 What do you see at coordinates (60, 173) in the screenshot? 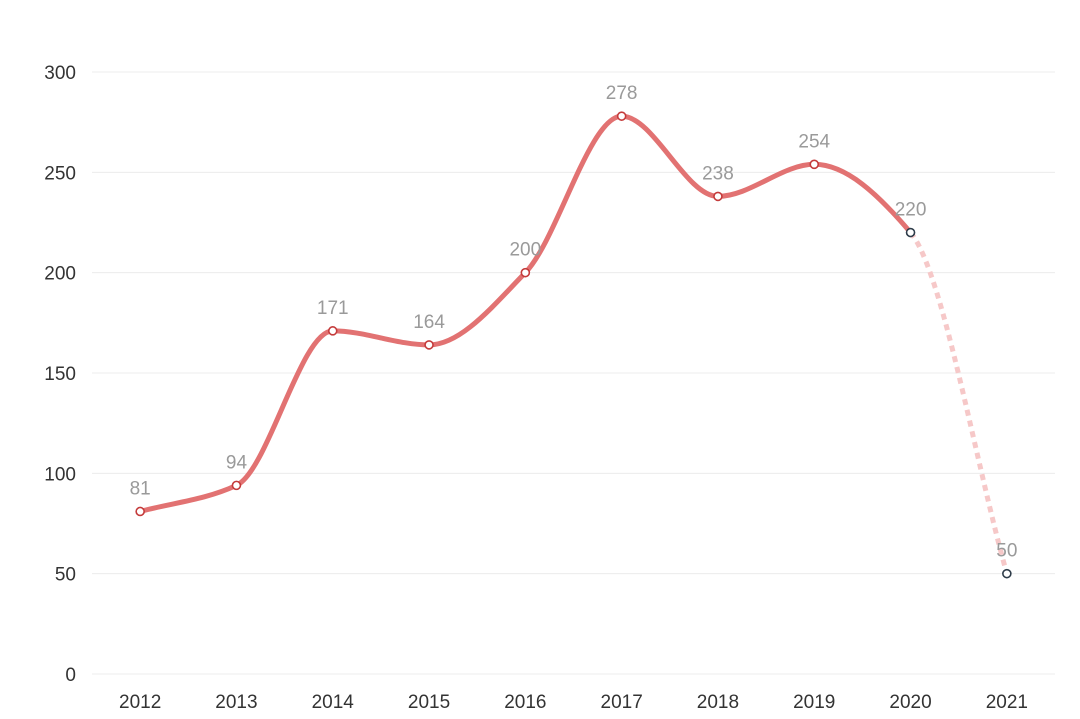
I see `y-tick-label: 250` at bounding box center [60, 173].